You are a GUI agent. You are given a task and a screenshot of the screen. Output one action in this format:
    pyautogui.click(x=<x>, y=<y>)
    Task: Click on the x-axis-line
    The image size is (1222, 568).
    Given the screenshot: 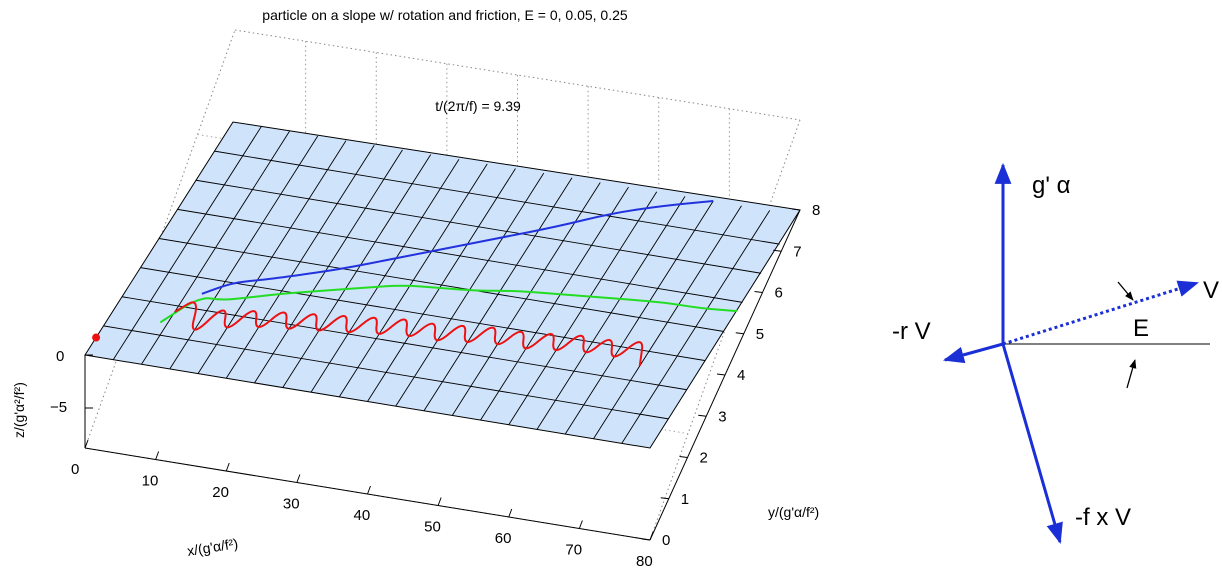 What is the action you would take?
    pyautogui.click(x=367, y=494)
    